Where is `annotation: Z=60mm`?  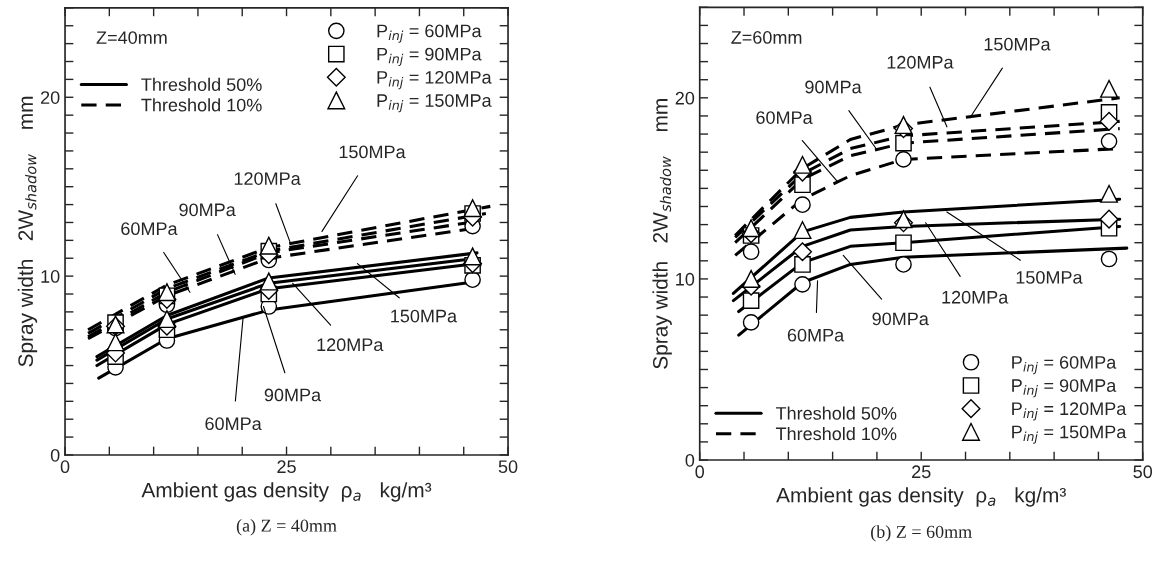
annotation: Z=60mm is located at coordinates (766, 37).